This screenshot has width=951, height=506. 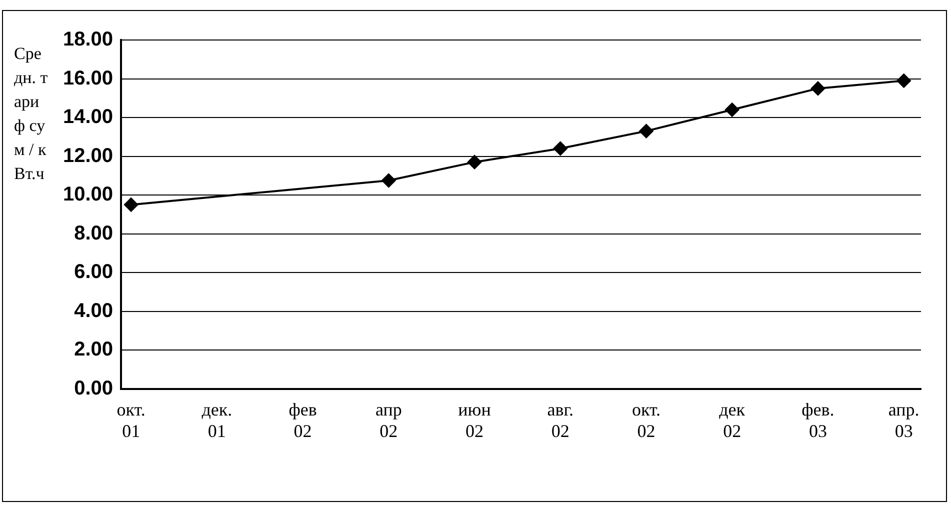 I want to click on x-tick-label: окт. 02, so click(x=646, y=420).